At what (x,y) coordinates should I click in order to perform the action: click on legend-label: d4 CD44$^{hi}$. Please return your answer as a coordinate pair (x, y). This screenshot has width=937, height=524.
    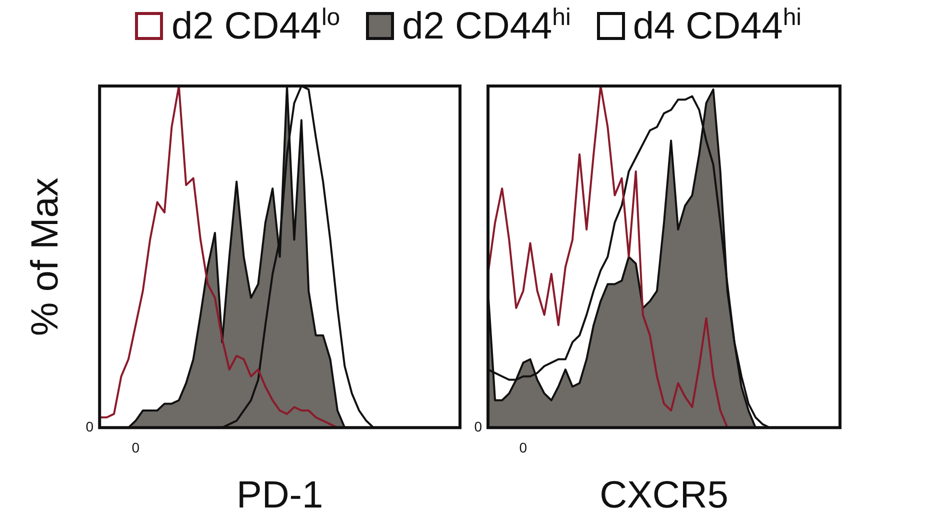
    Looking at the image, I should click on (717, 26).